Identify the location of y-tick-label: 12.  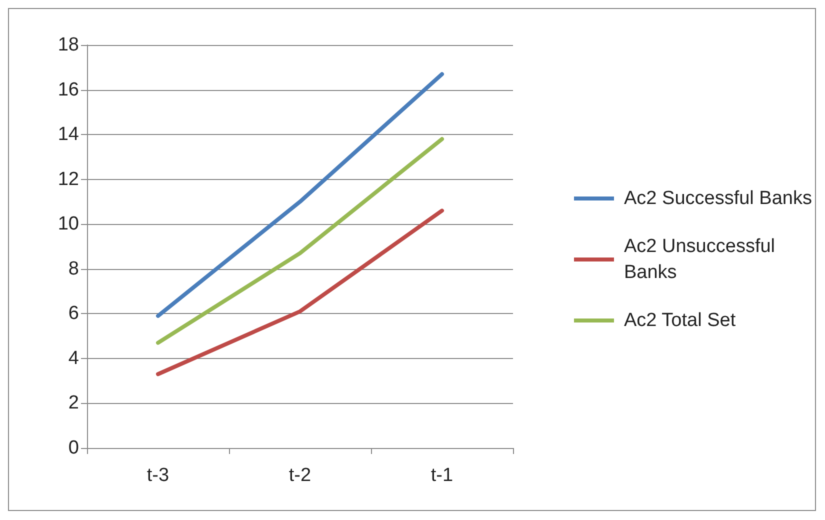
(68, 179).